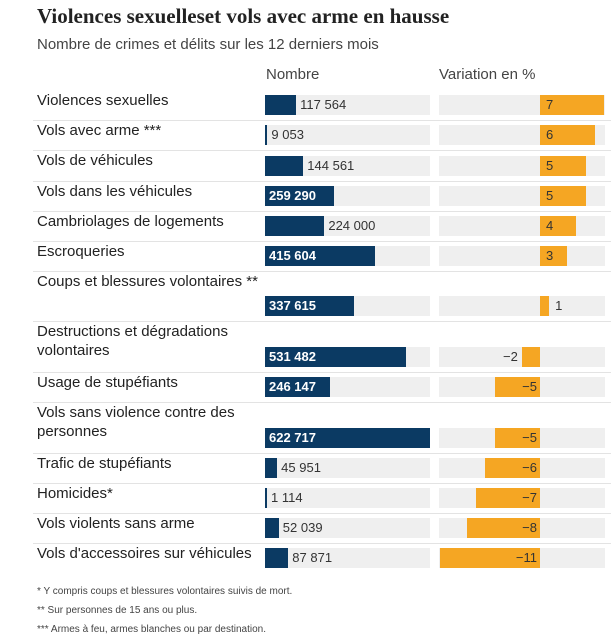  Describe the element at coordinates (147, 281) in the screenshot. I see `category-label: Coups et blessures volontaires **` at that location.